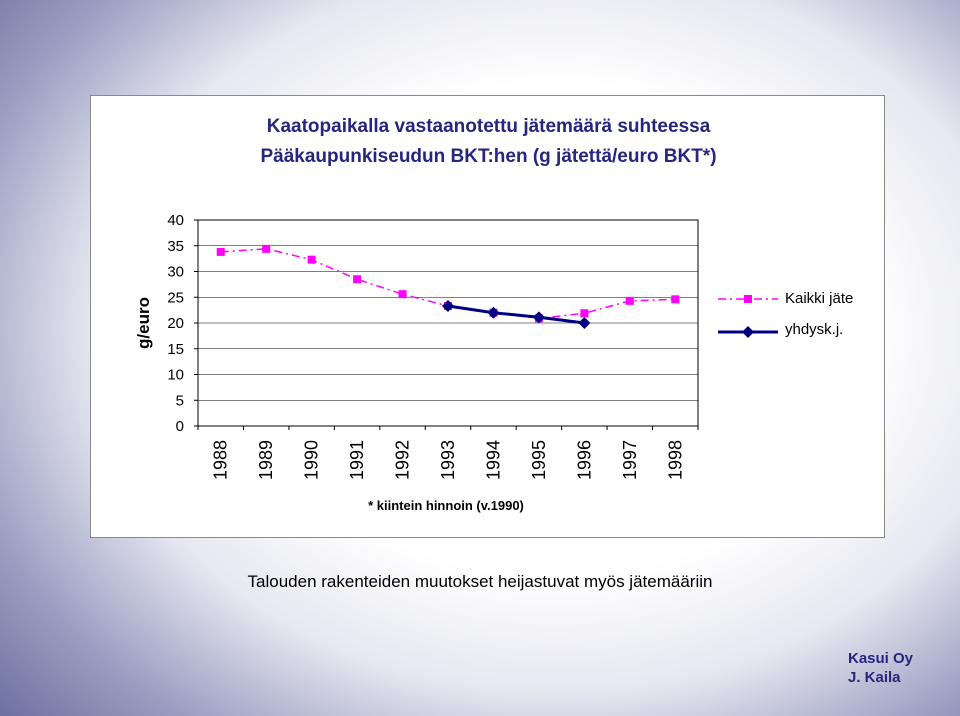  I want to click on x-tick-label: 1995, so click(539, 460).